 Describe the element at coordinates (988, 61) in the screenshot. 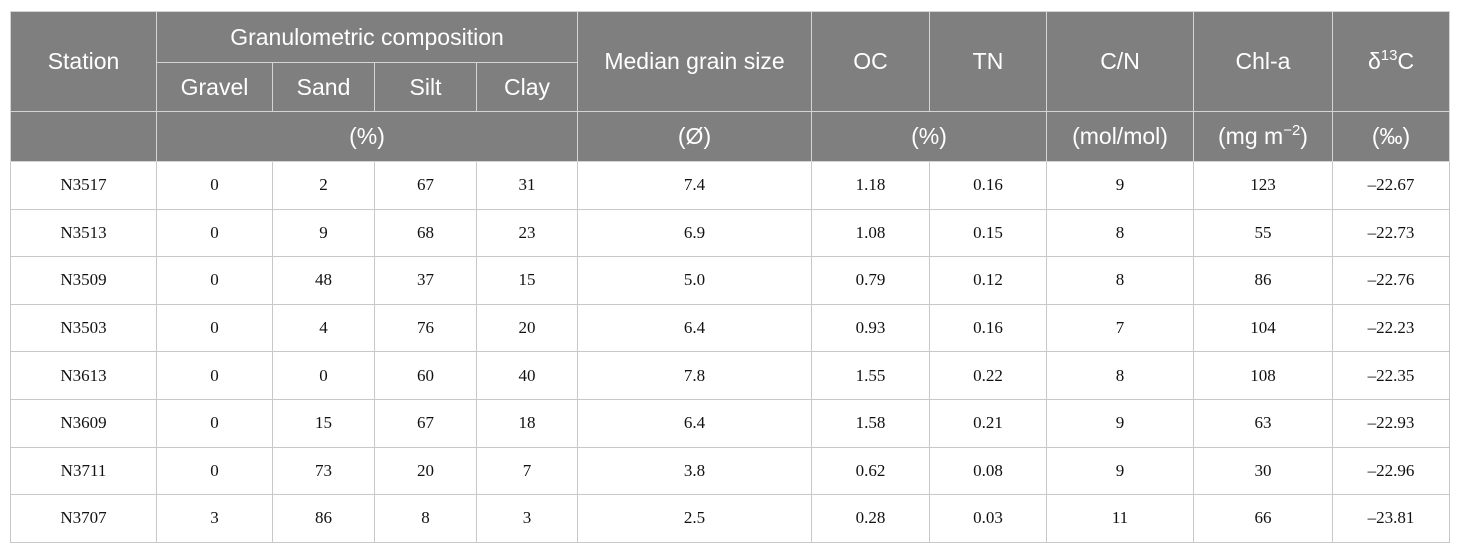

I see `col-header-tn: TN` at that location.